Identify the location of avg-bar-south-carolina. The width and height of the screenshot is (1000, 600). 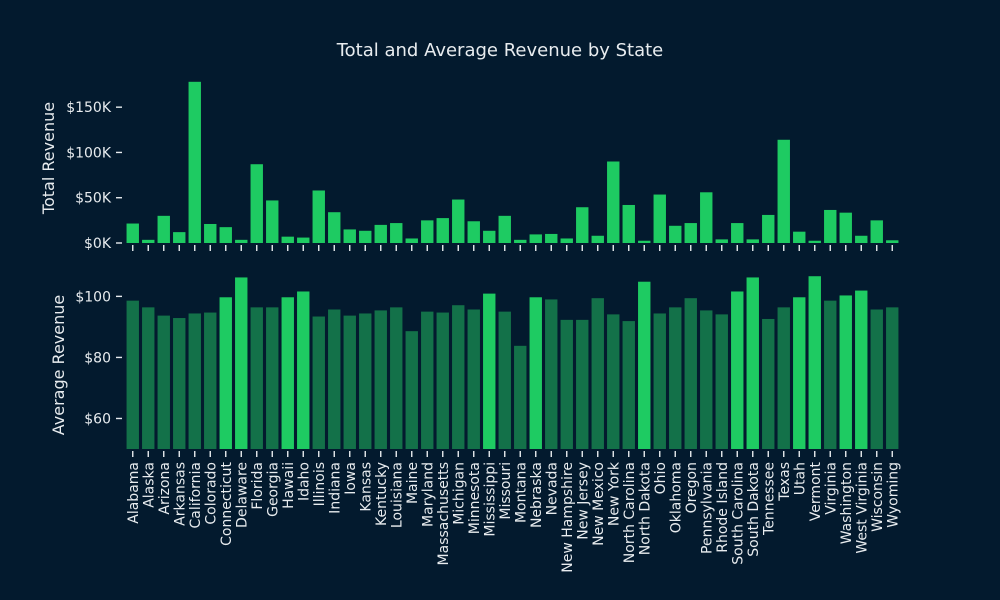
(737, 370).